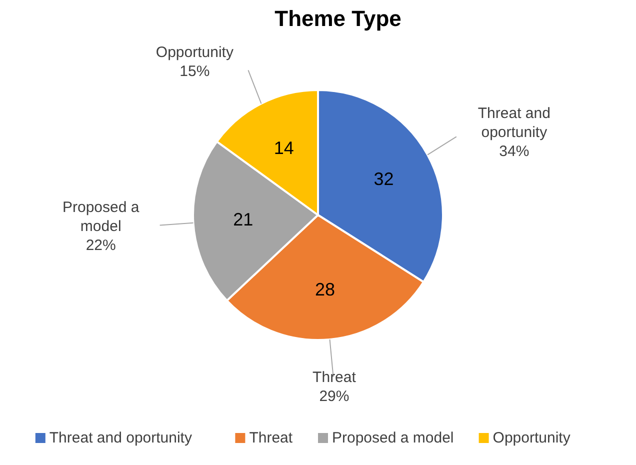 This screenshot has height=465, width=636. Describe the element at coordinates (271, 438) in the screenshot. I see `legend-label: Threat` at that location.